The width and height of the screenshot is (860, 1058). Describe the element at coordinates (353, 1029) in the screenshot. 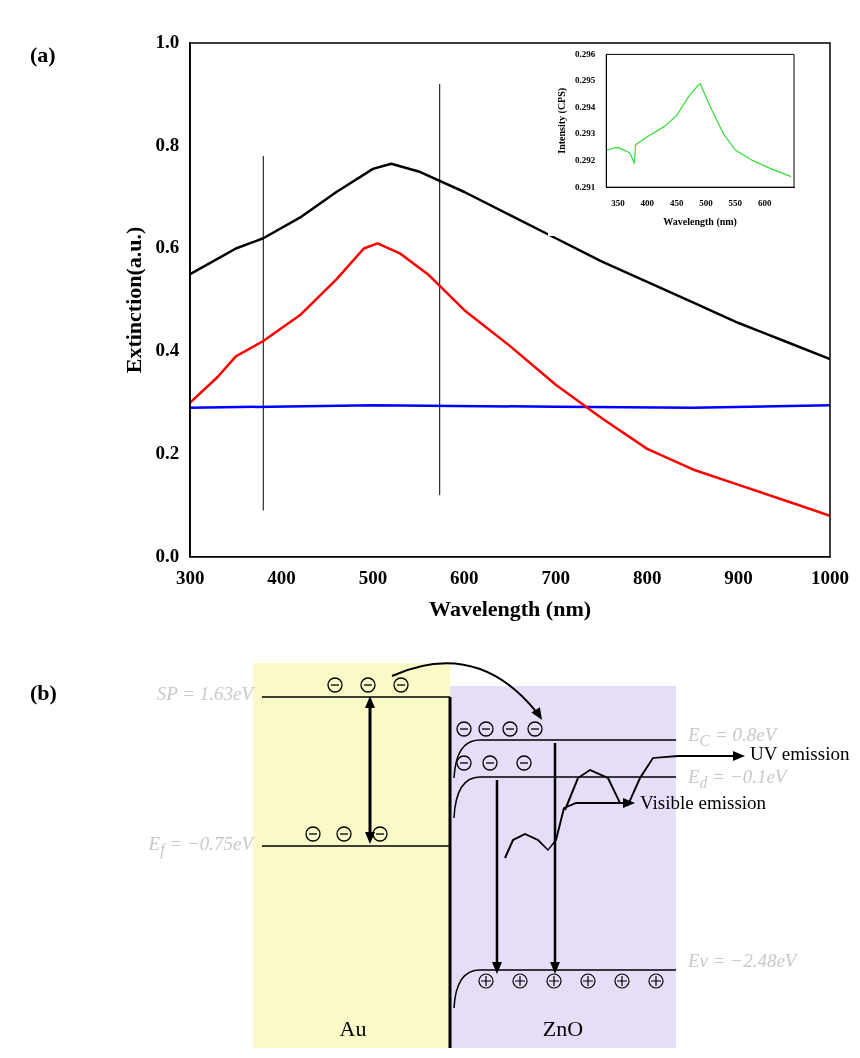

I see `text: Au` at that location.